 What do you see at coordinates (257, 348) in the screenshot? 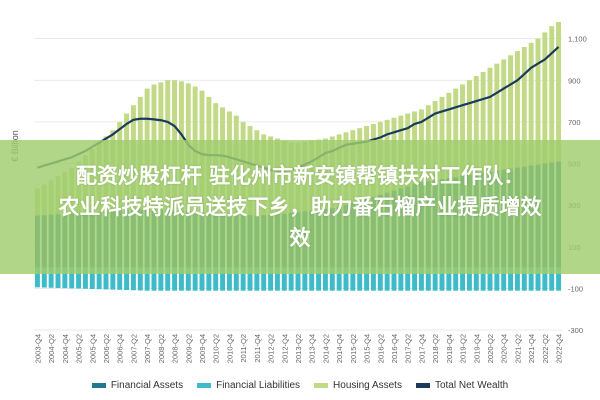
I see `x-tick-label: 2011-Q4` at bounding box center [257, 348].